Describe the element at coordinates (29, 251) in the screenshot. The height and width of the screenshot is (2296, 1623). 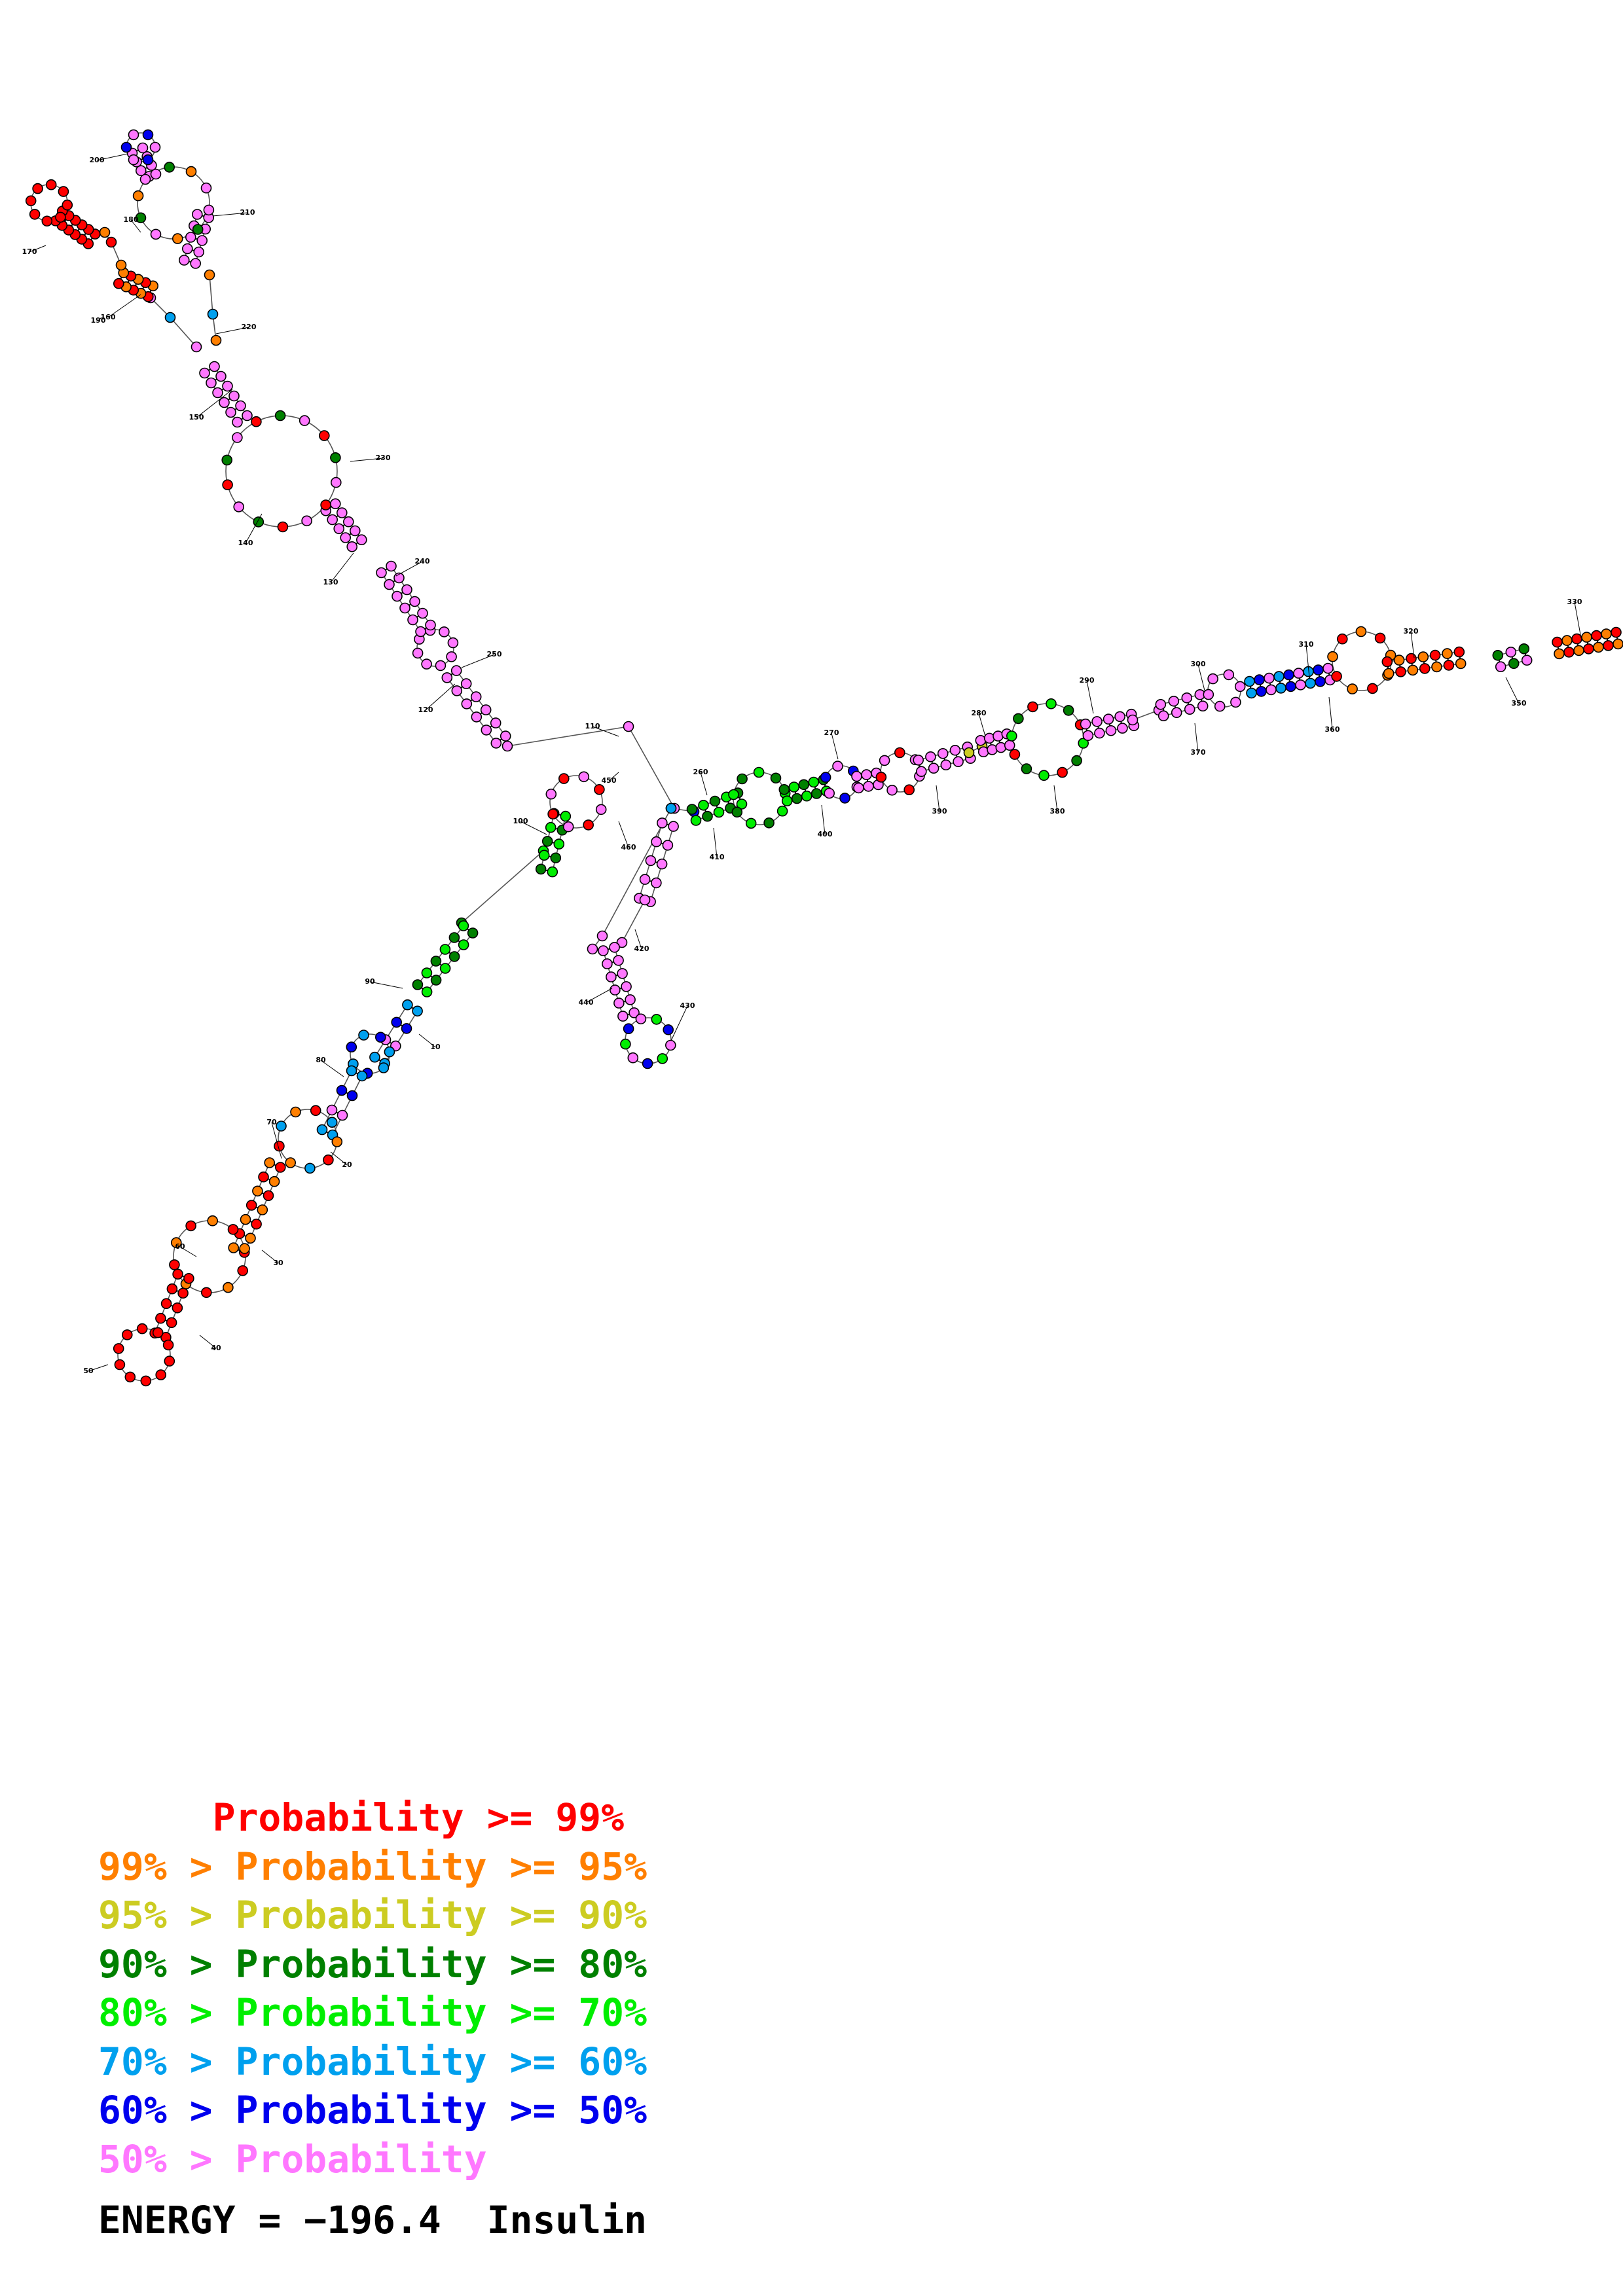
I see `position-label: 170` at that location.